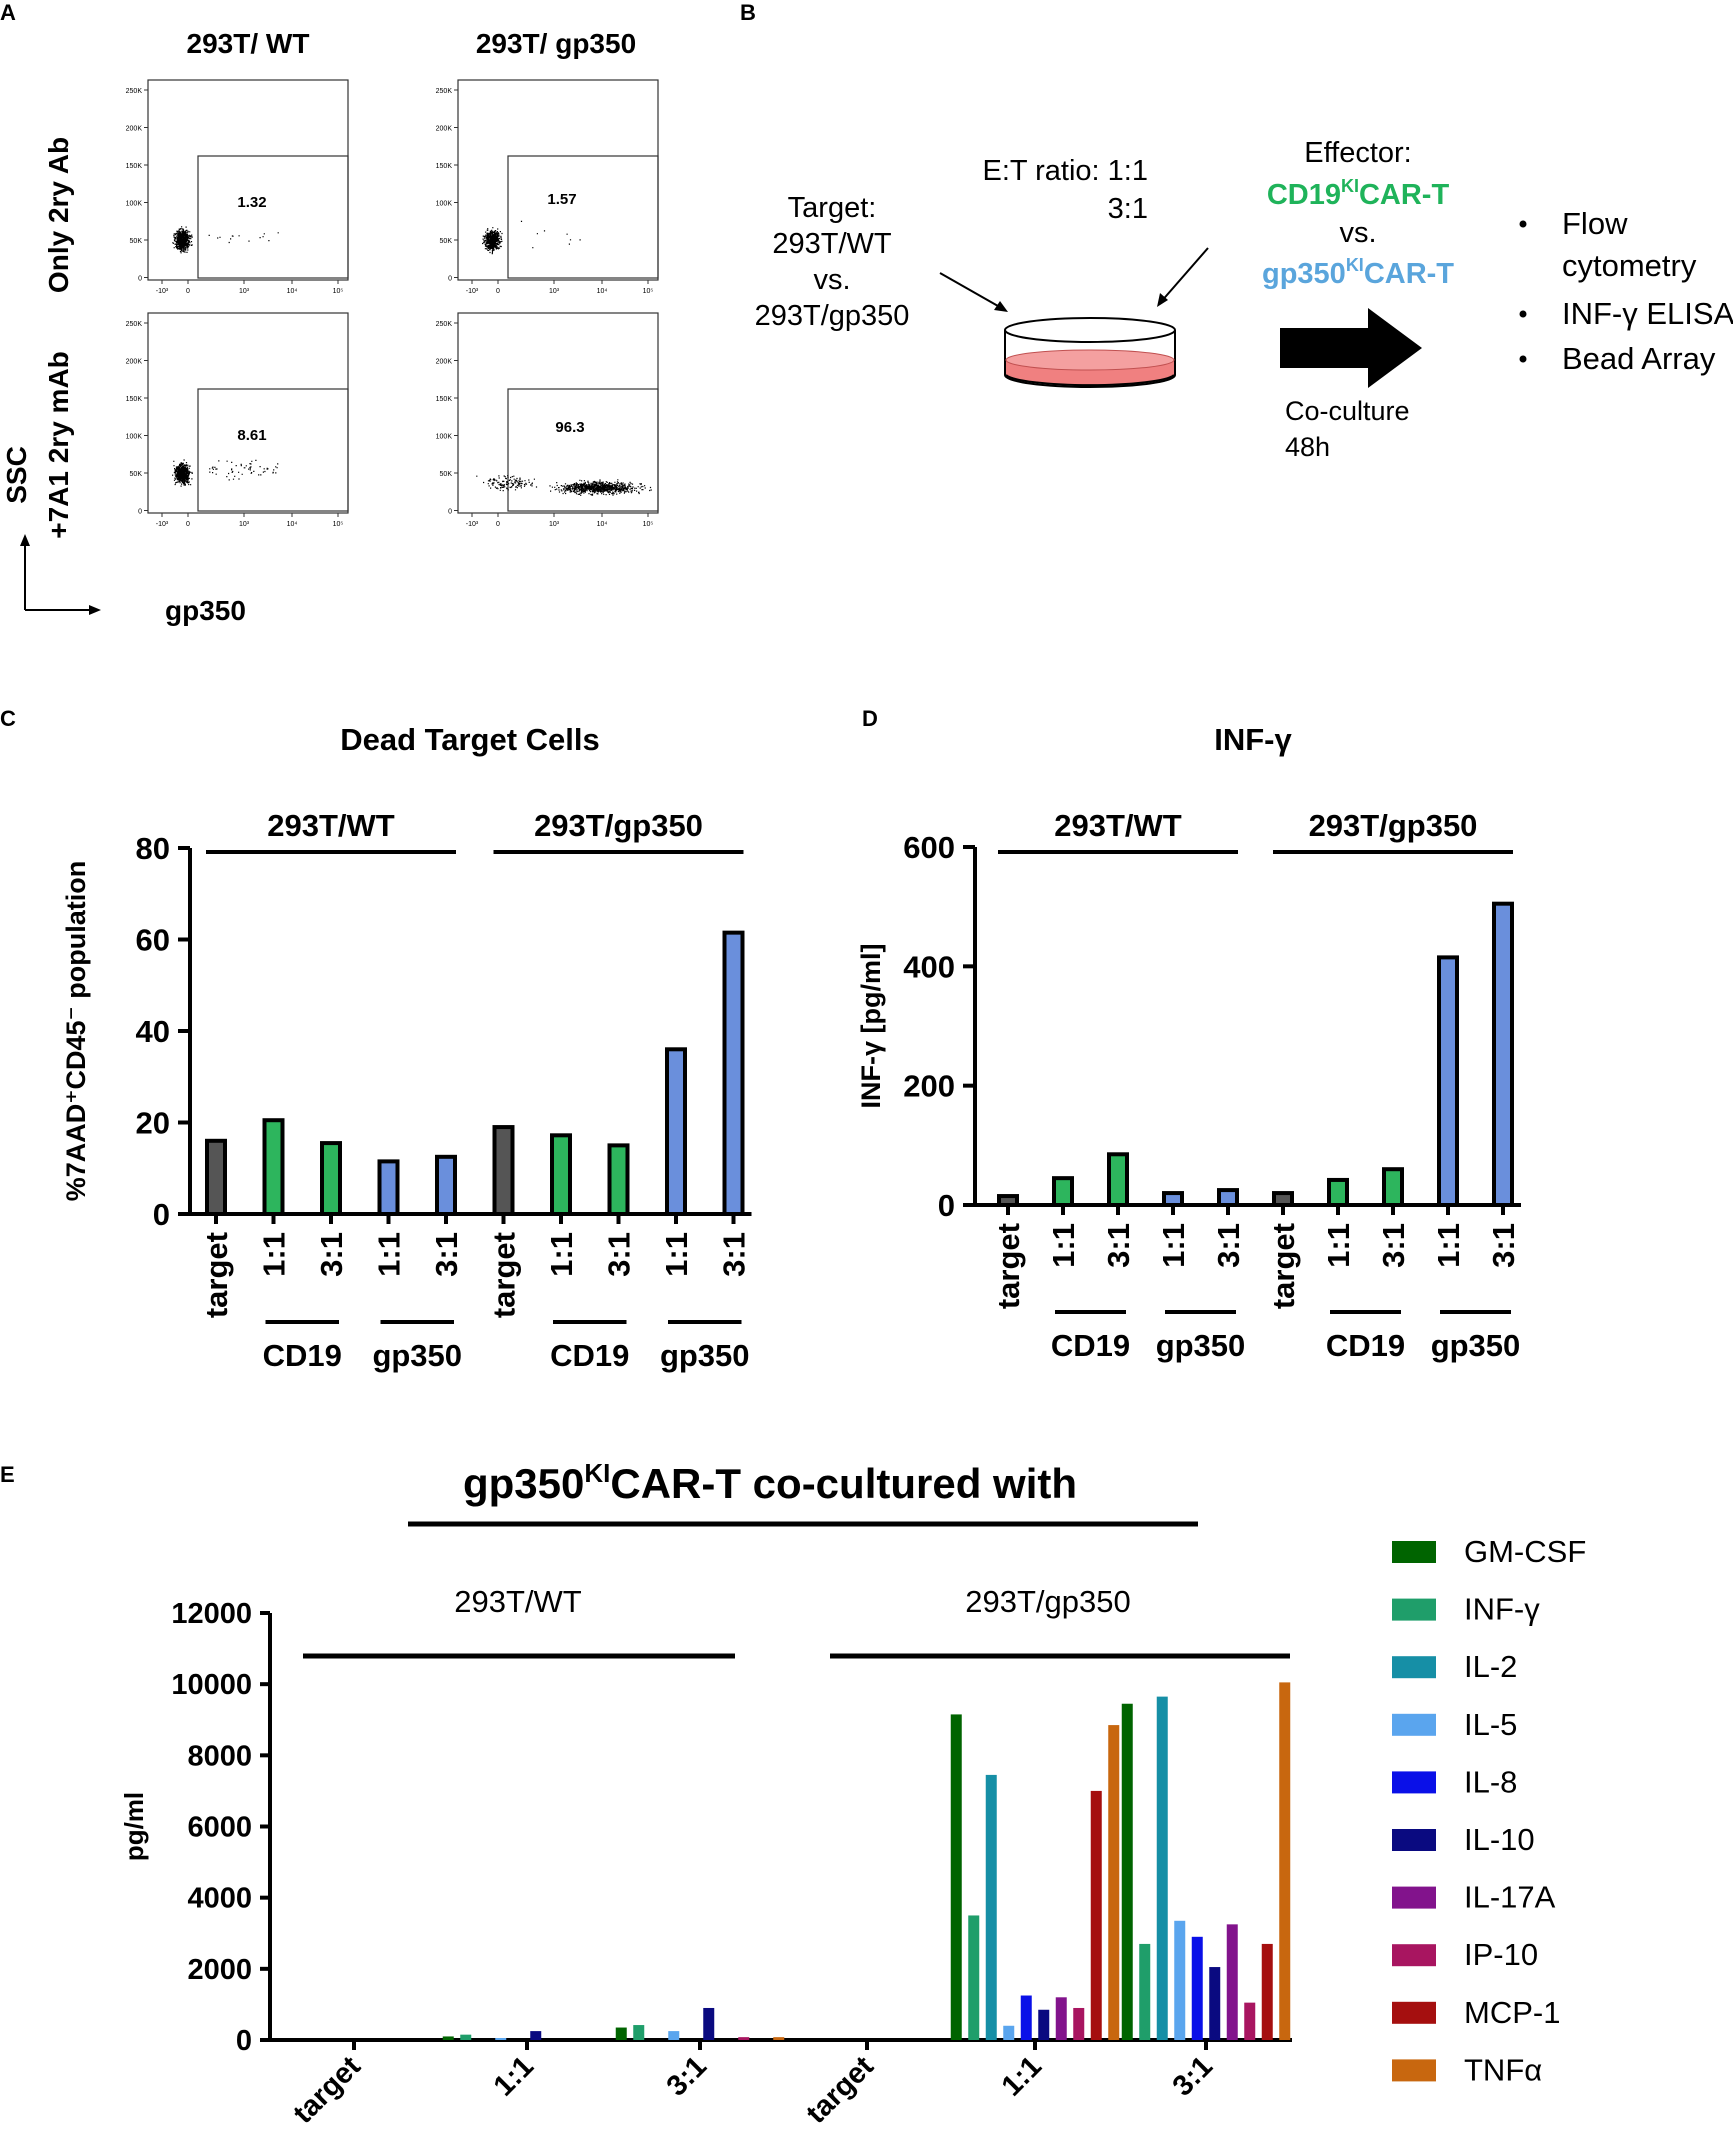  Describe the element at coordinates (211, 1685) in the screenshot. I see `y-tick-label: 10000` at that location.